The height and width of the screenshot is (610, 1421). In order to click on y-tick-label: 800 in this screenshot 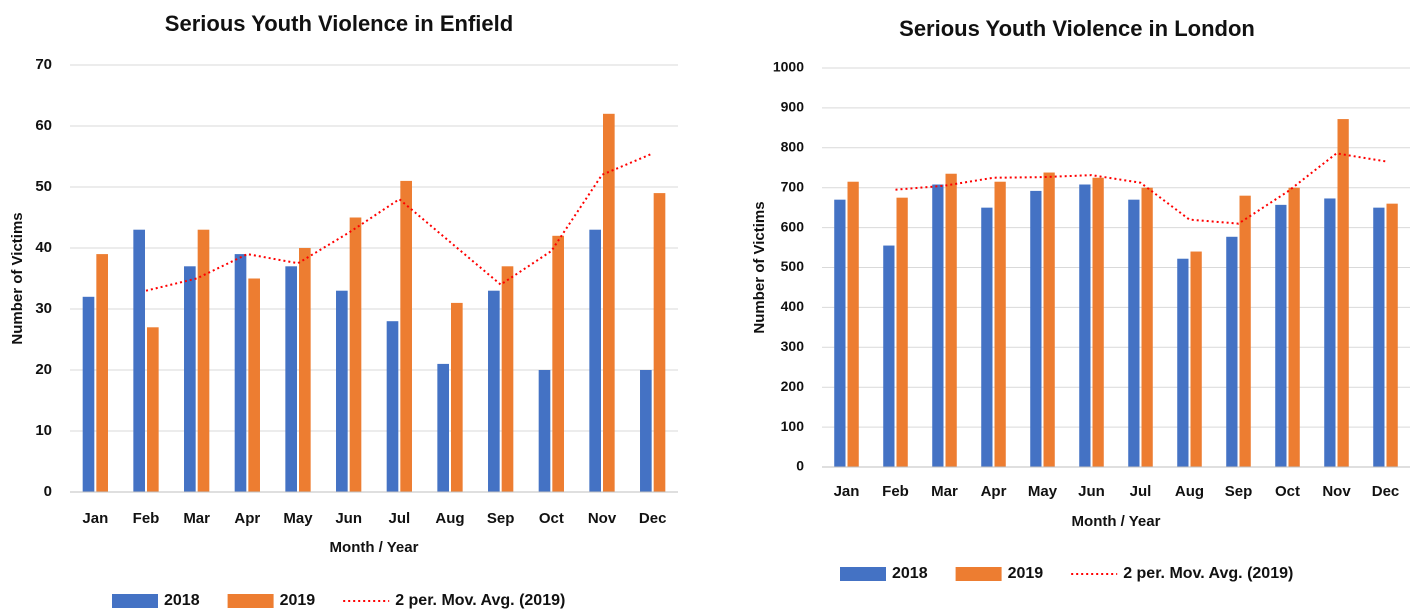, I will do `click(793, 147)`.